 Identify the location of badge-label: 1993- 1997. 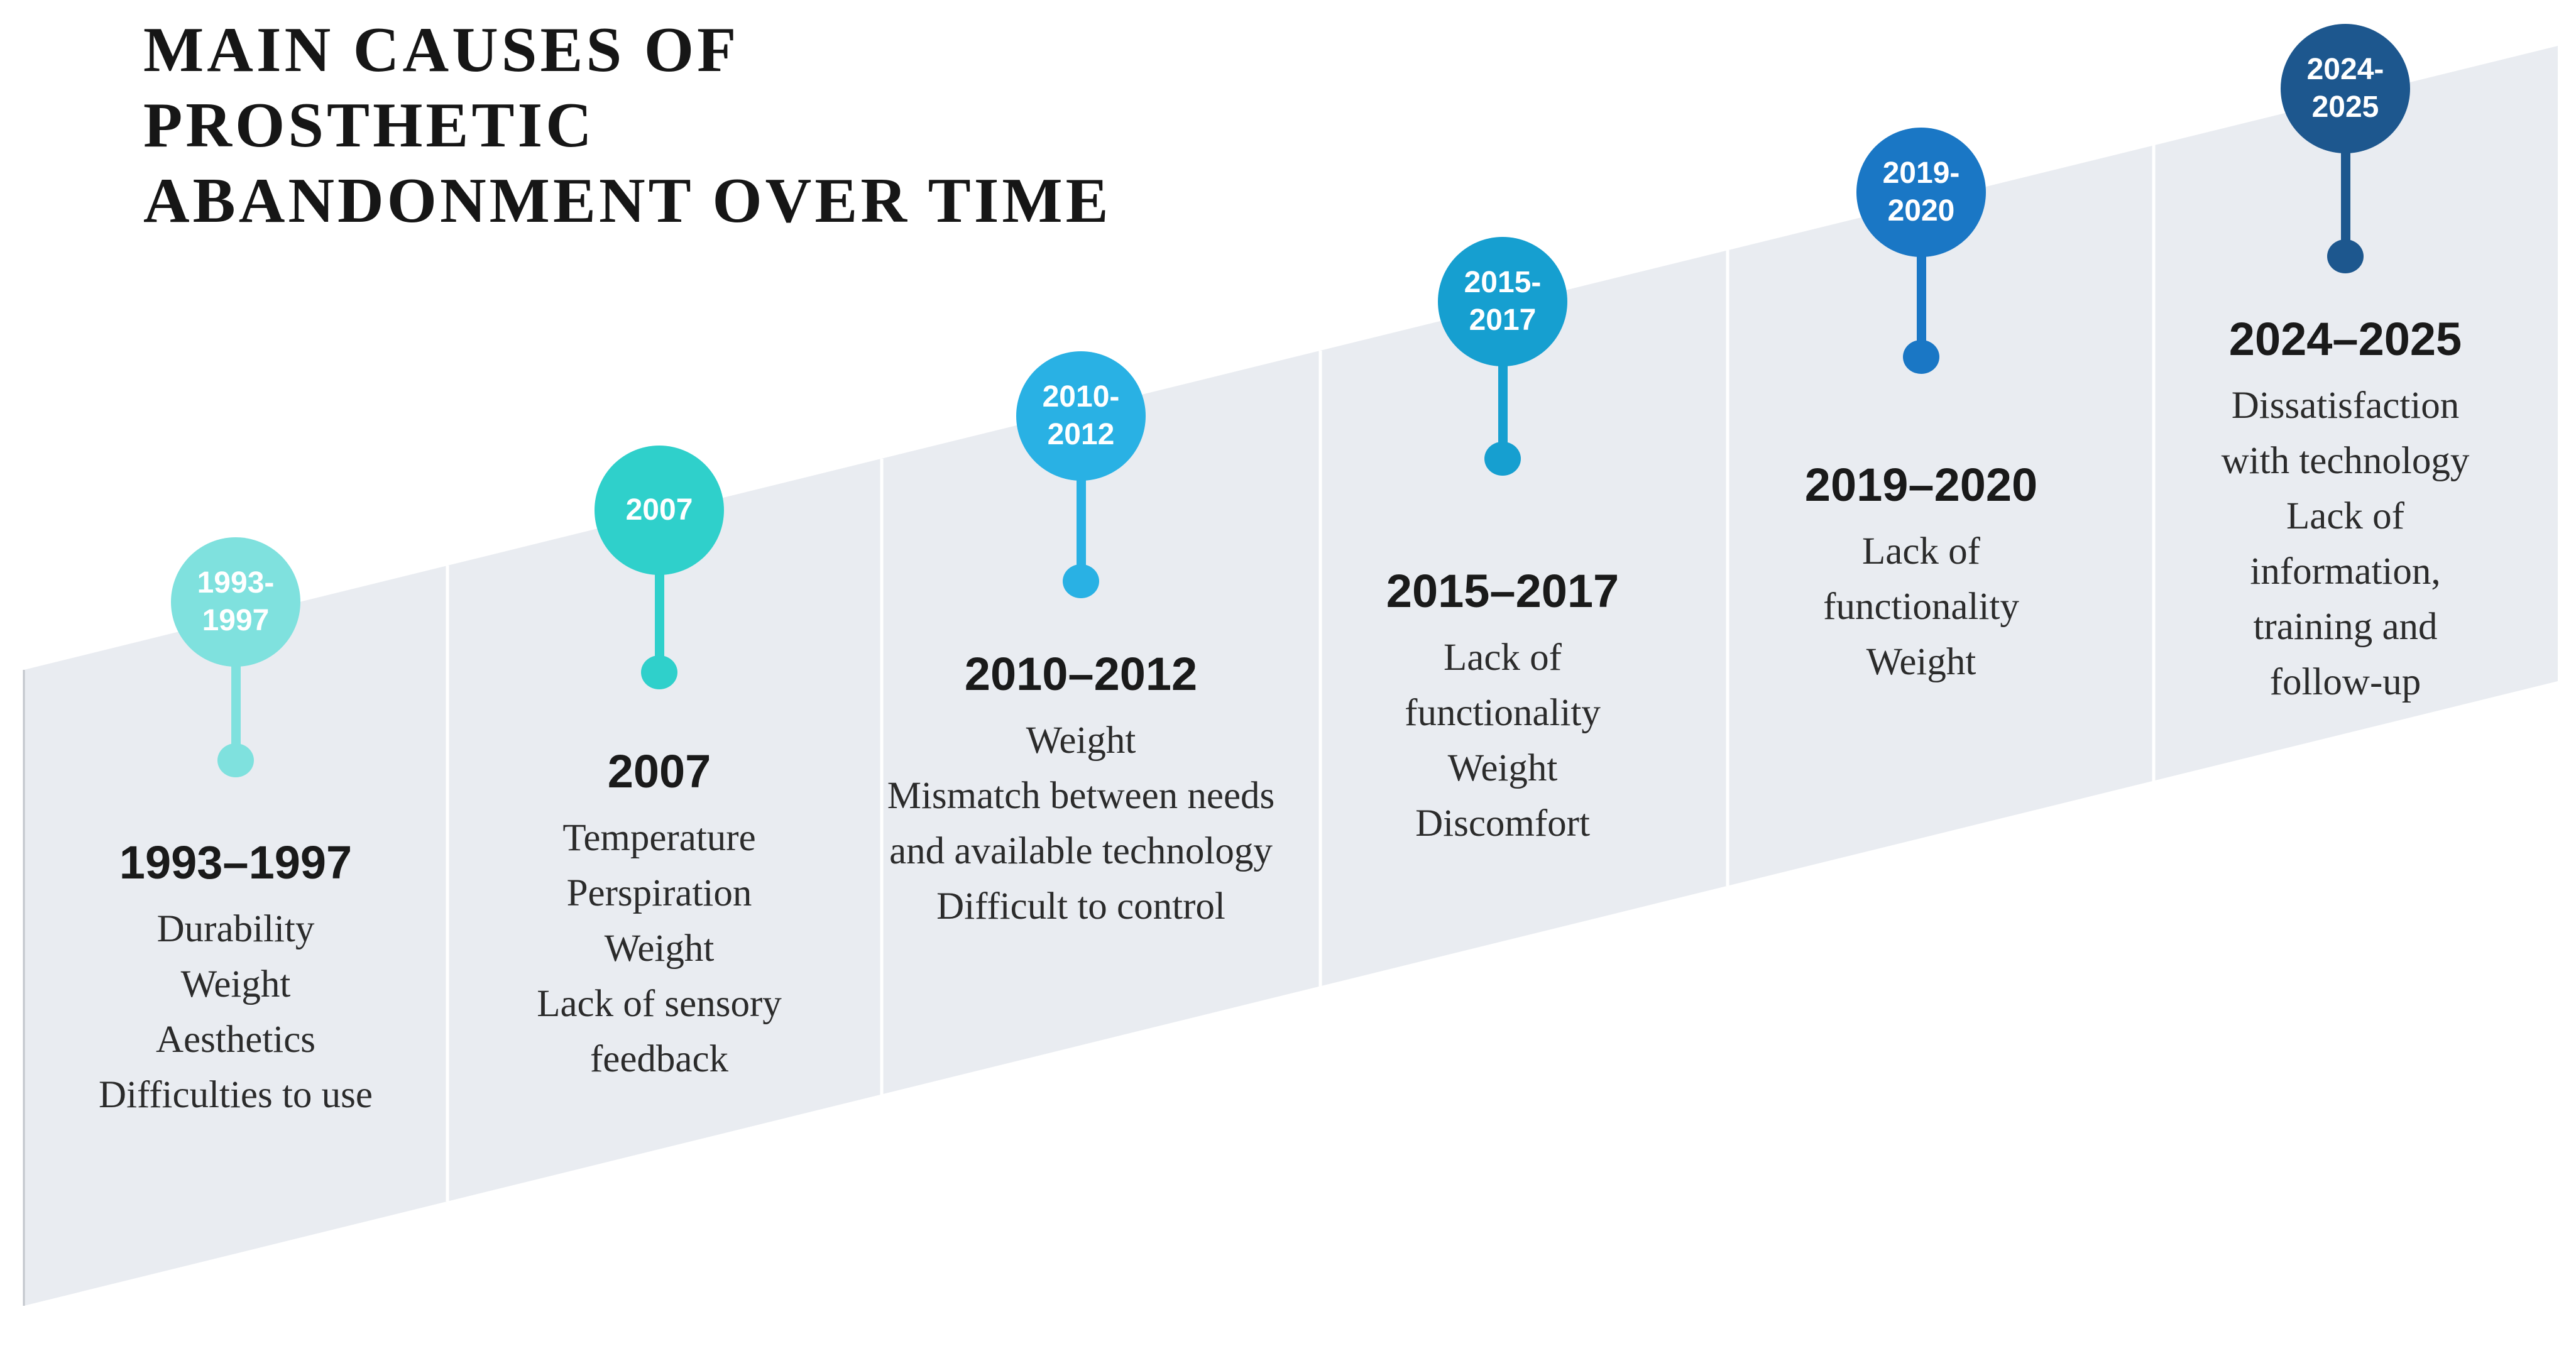
(236, 601).